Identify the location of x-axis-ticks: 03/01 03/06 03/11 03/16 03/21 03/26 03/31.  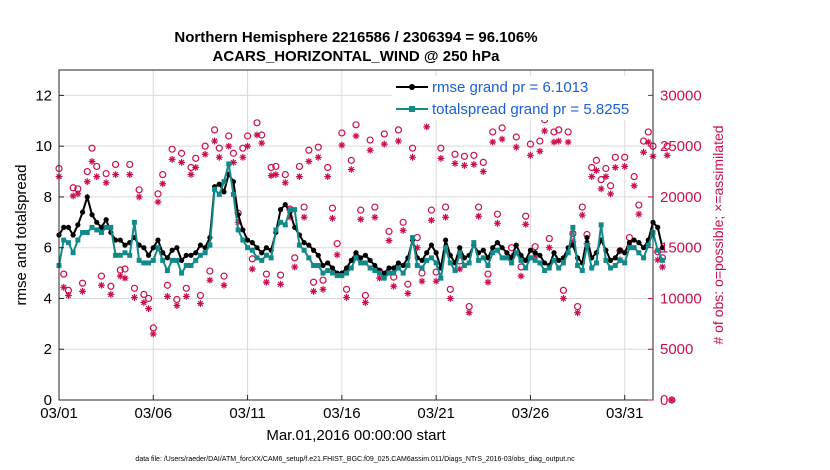
(341, 408).